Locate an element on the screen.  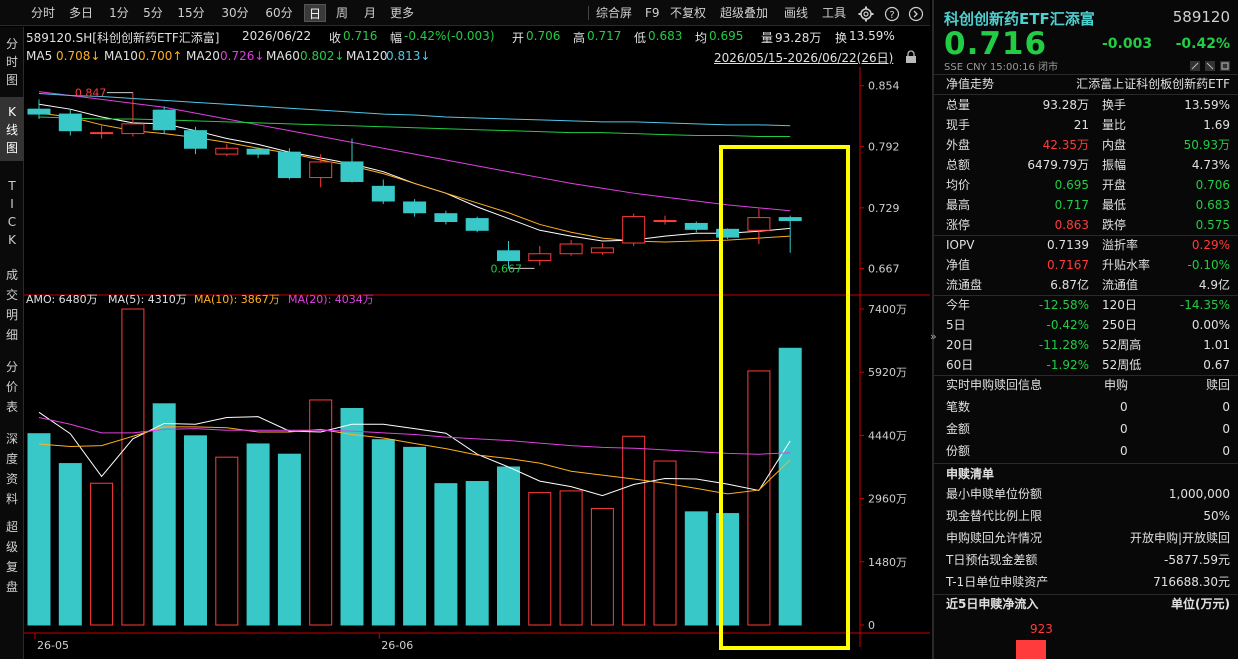
tab-intraday: 分时 is located at coordinates (42, 13).